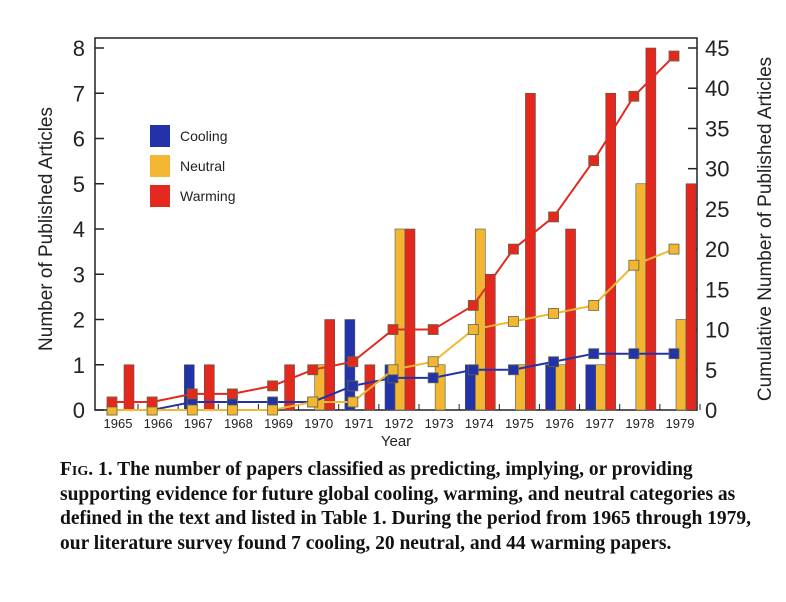  What do you see at coordinates (202, 166) in the screenshot?
I see `legend-label-neutral: Neutral` at bounding box center [202, 166].